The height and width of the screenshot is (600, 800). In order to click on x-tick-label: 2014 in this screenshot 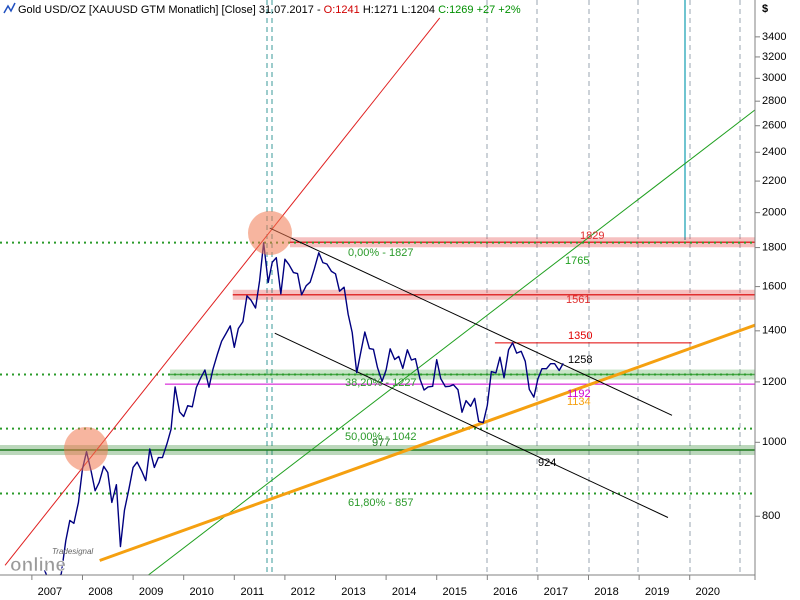, I will do `click(404, 592)`.